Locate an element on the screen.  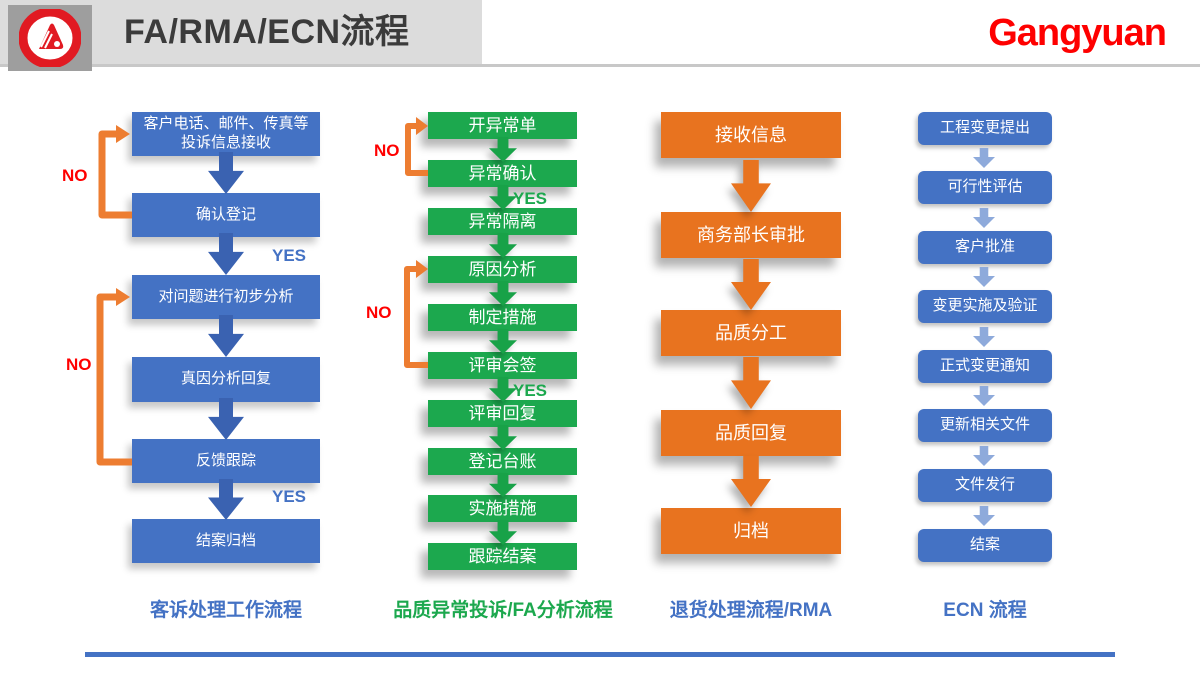
flow2-step-7: 评审回复 is located at coordinates (502, 413).